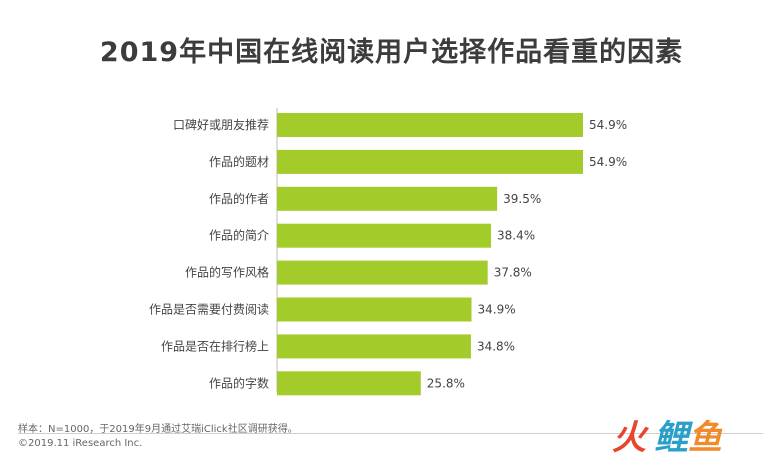  I want to click on value-label: 37.8%, so click(513, 273).